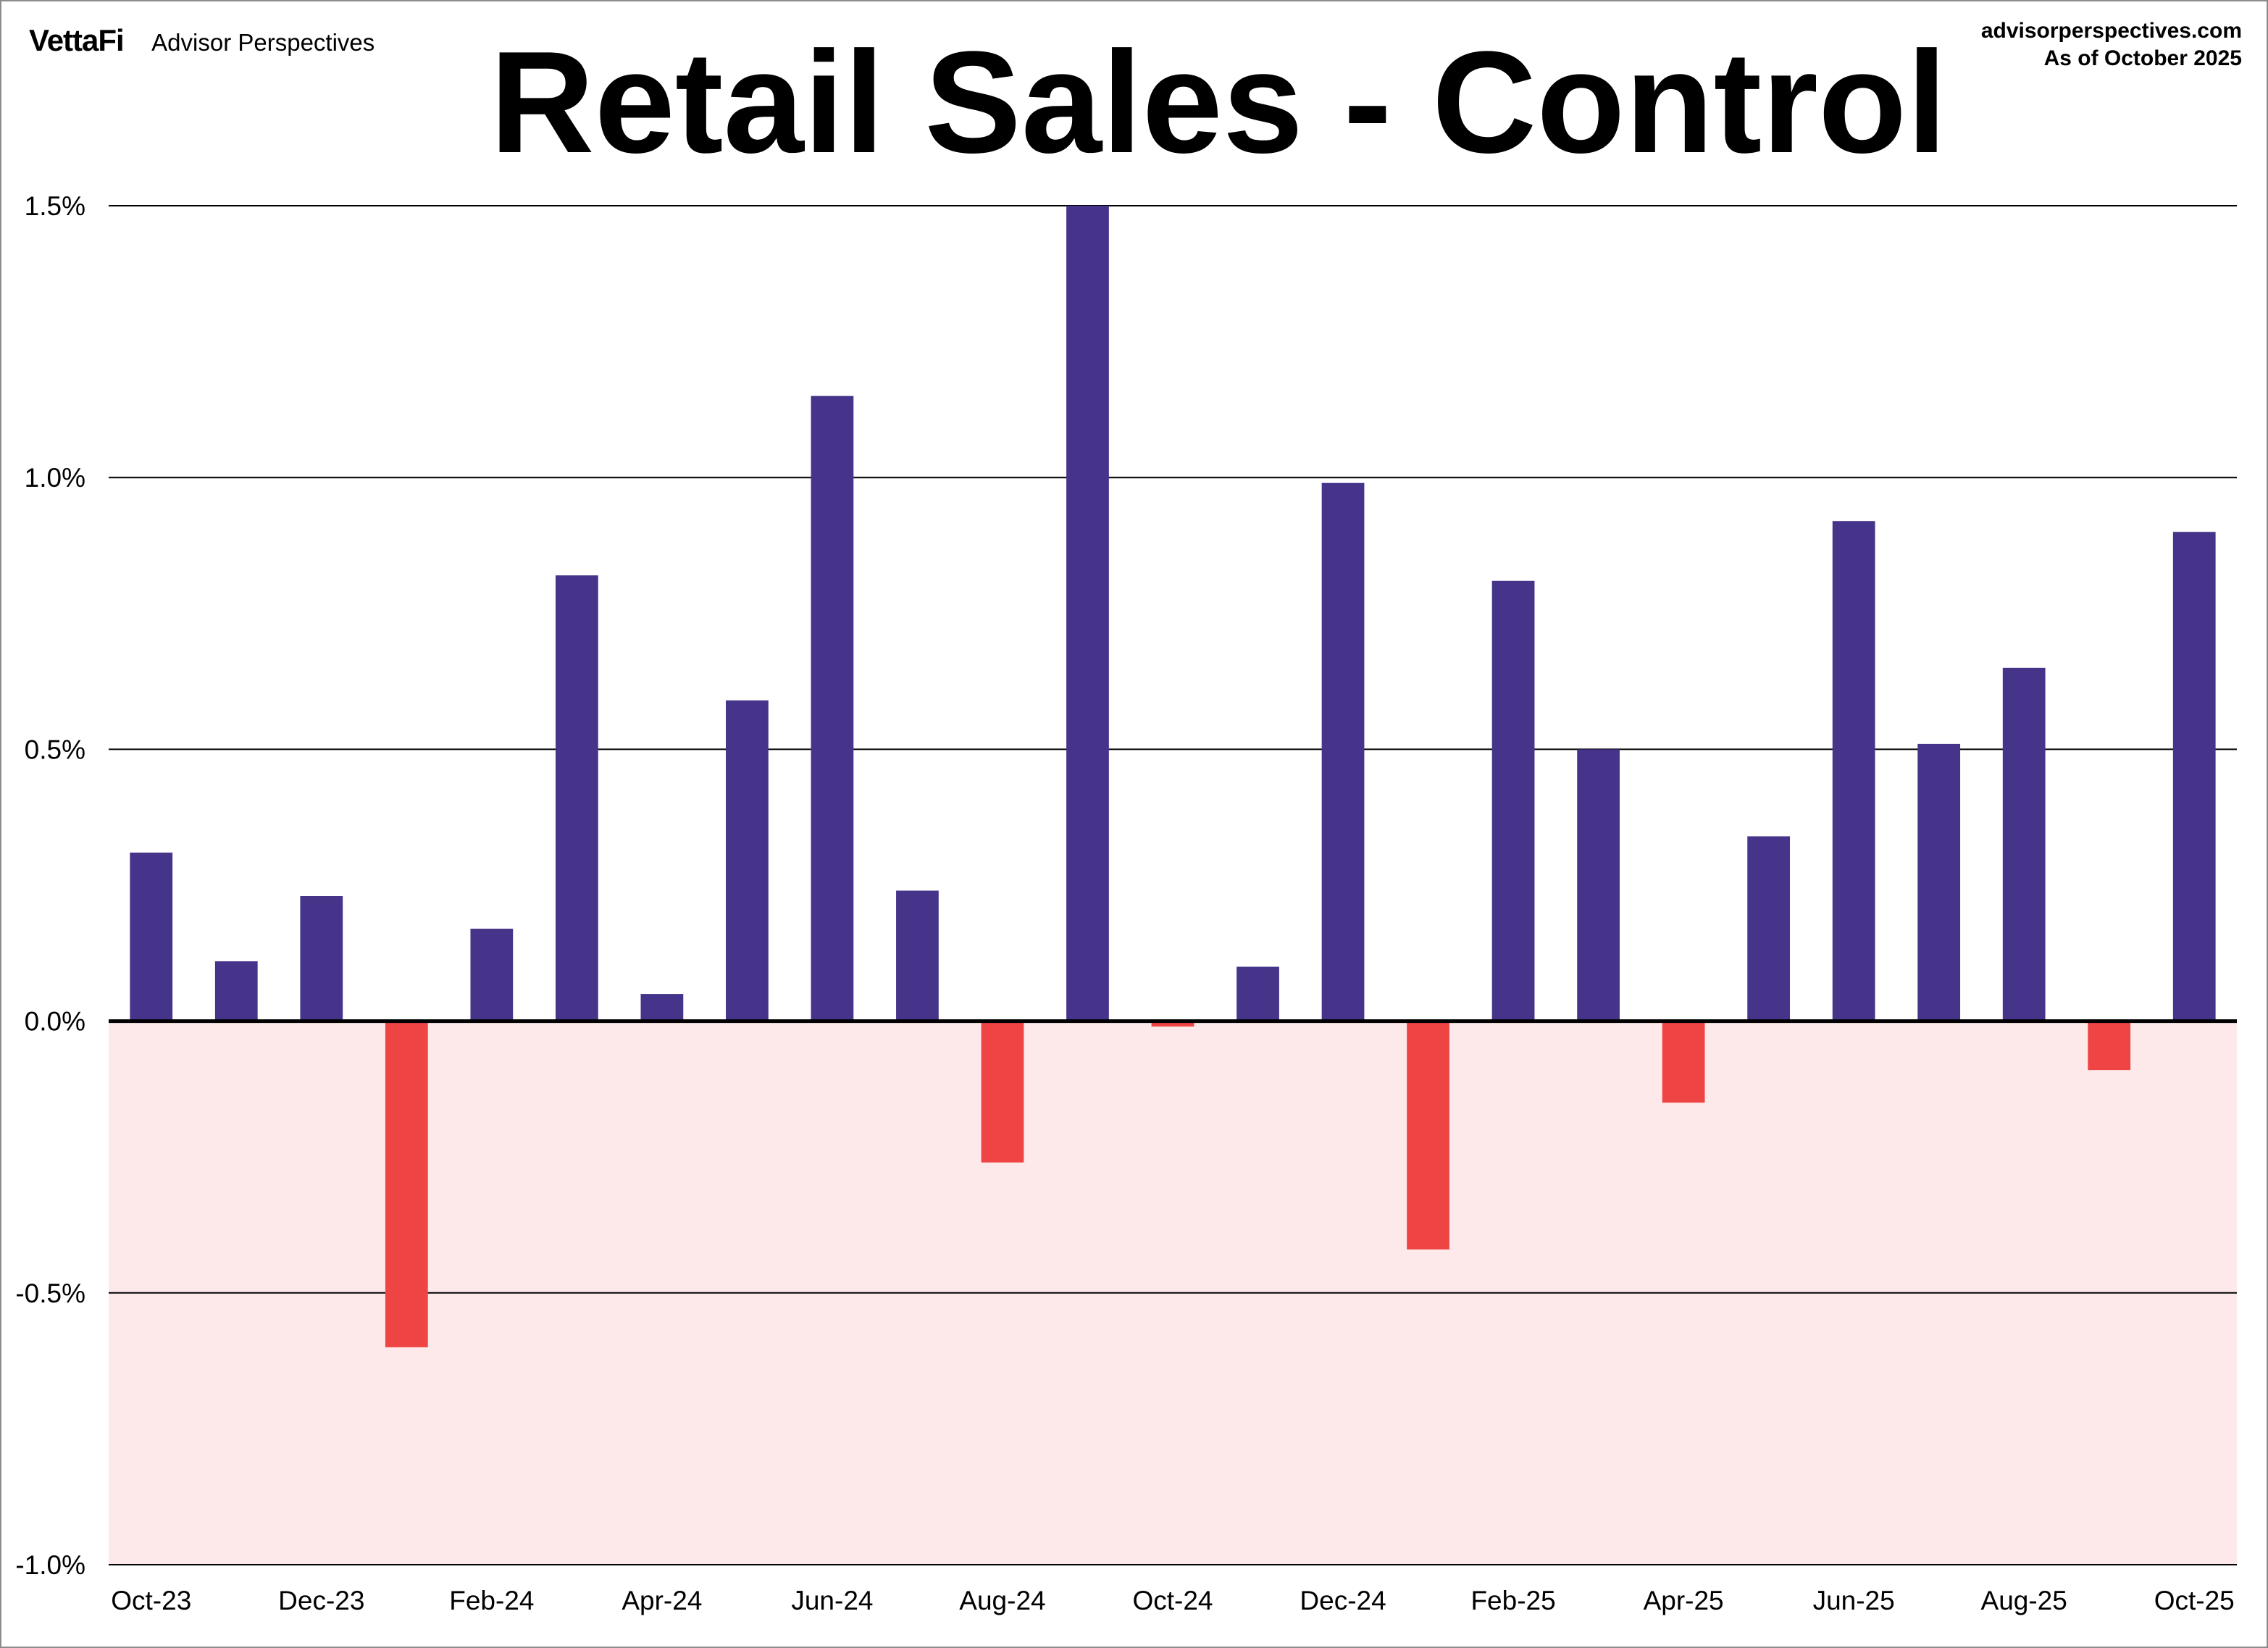 The image size is (2268, 1648). I want to click on x-tick-label: Feb-24, so click(492, 1600).